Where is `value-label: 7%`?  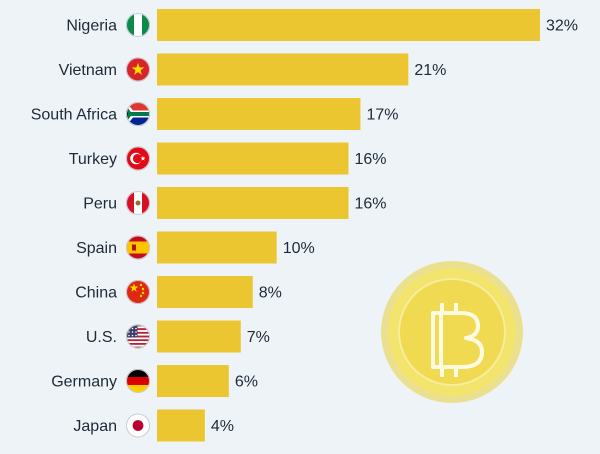
value-label: 7% is located at coordinates (258, 337).